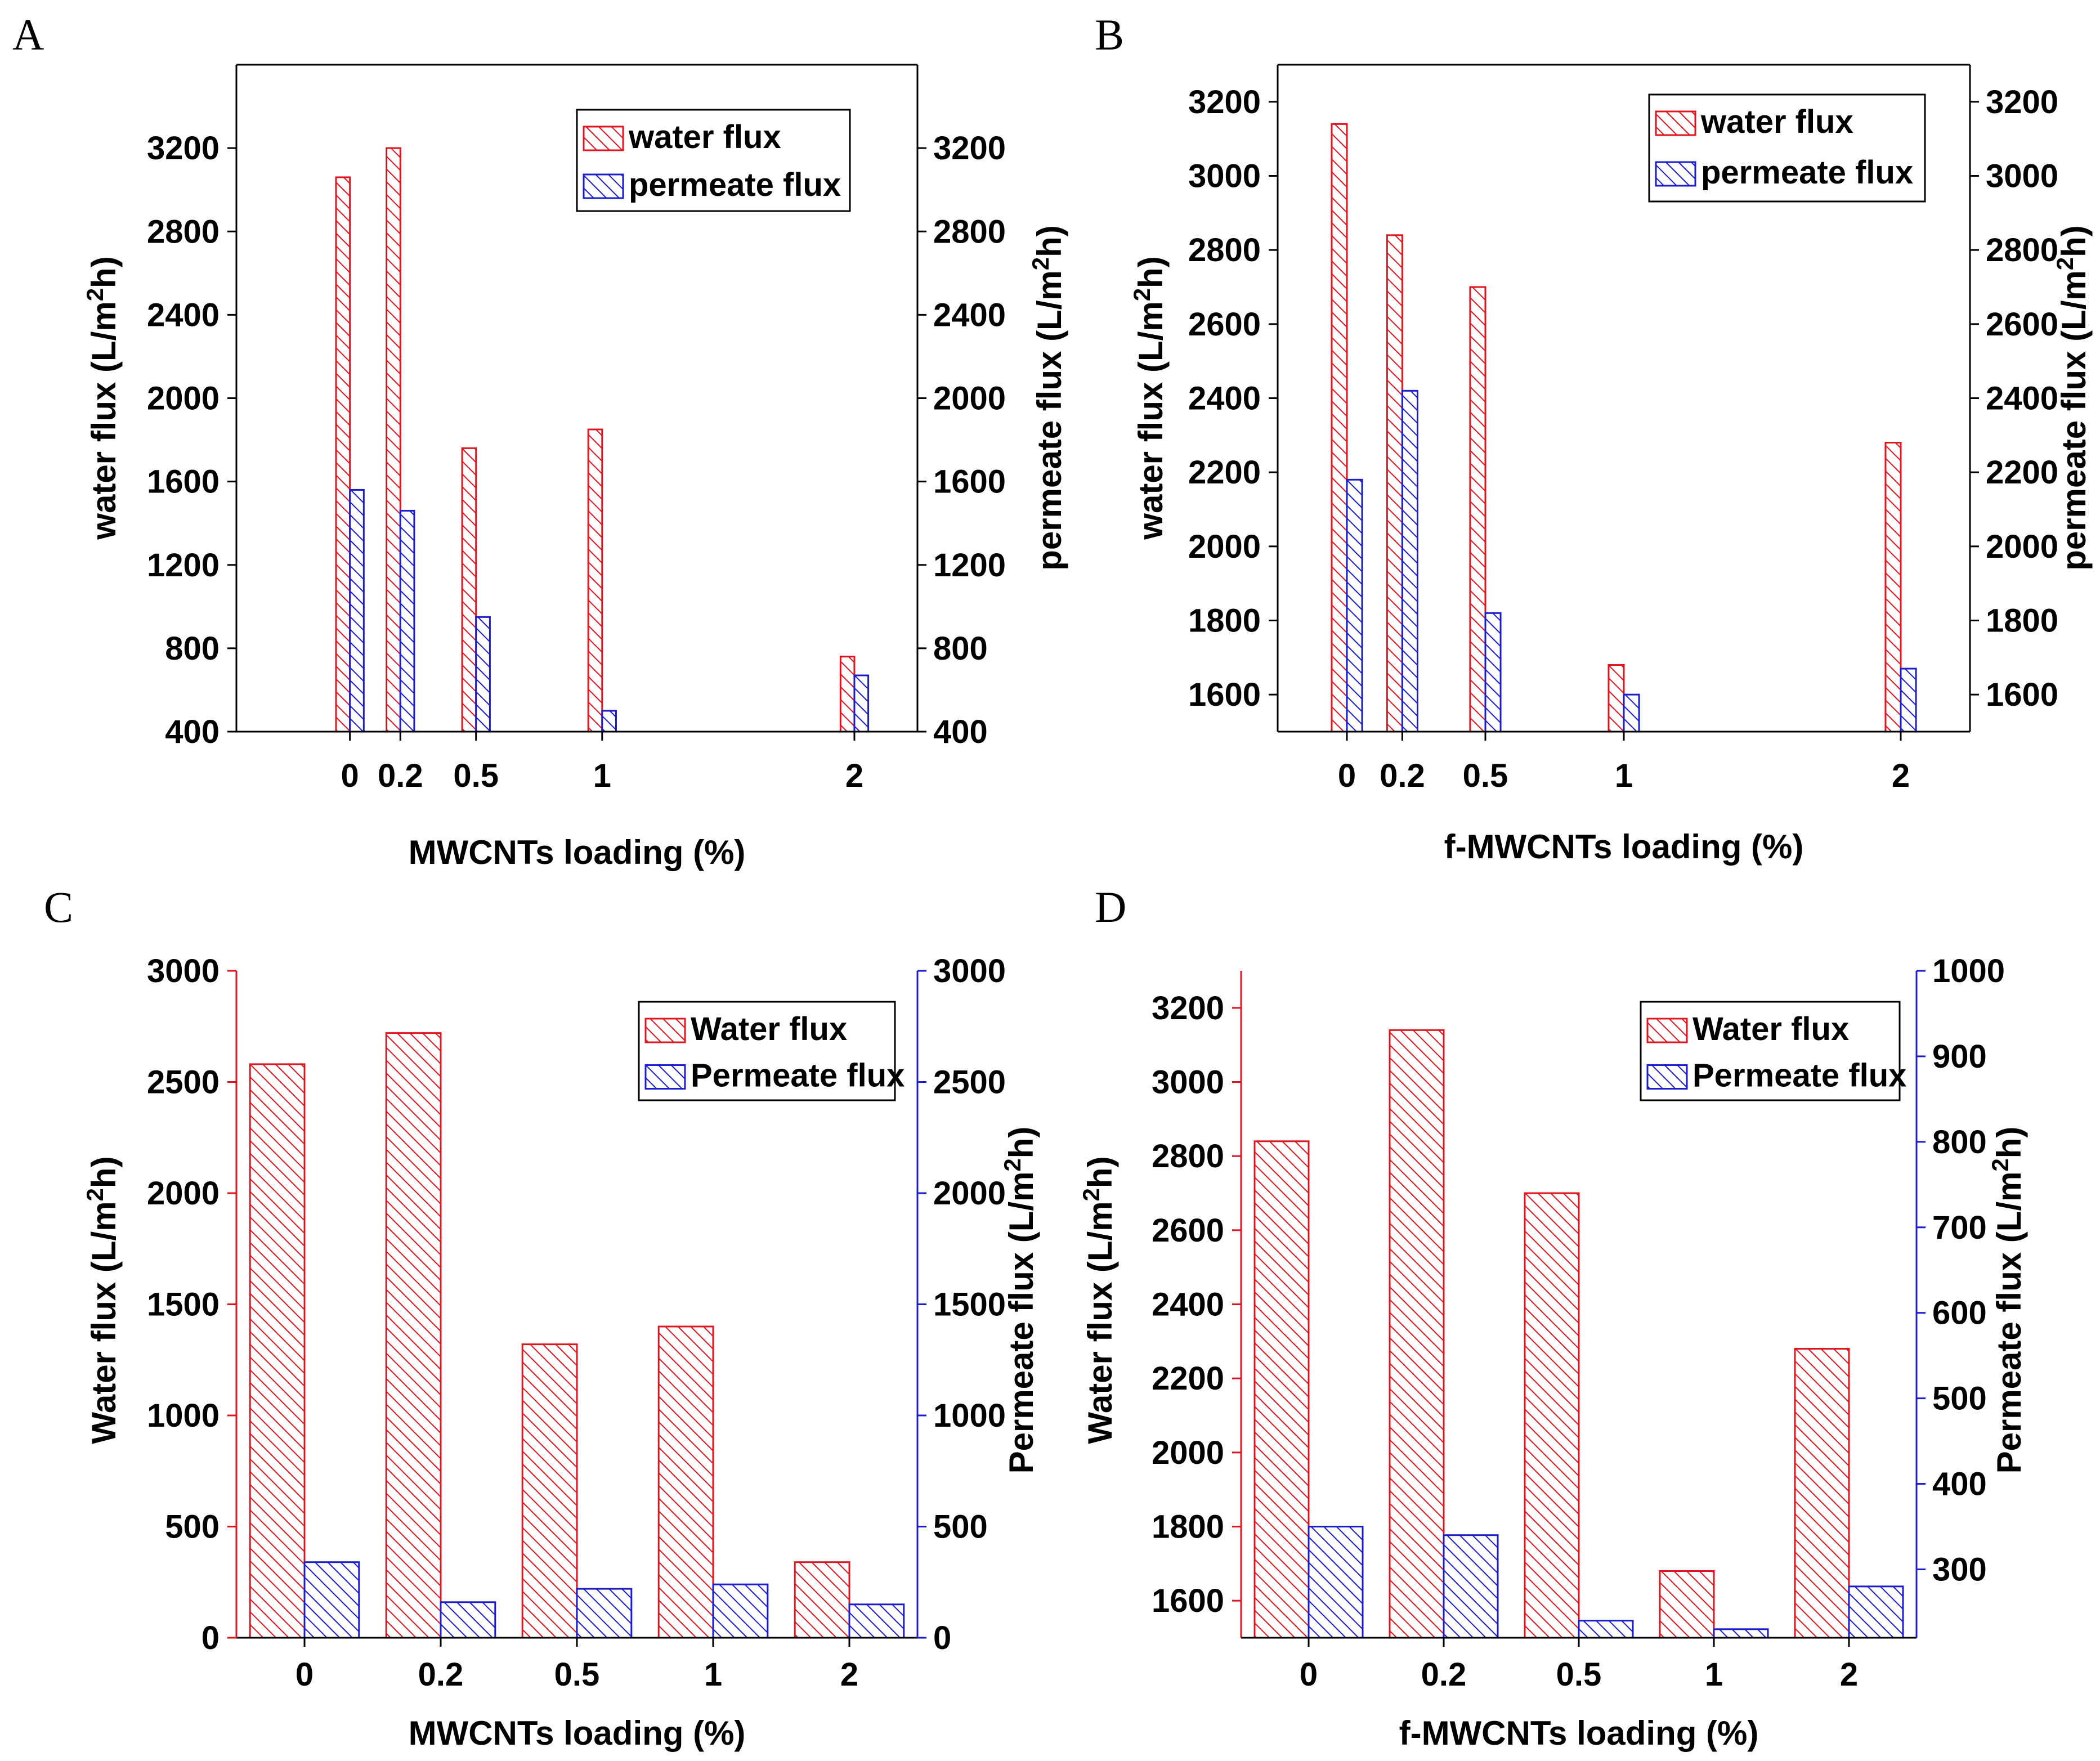  Describe the element at coordinates (211, 1638) in the screenshot. I see `left-y-tick-label: 0` at that location.